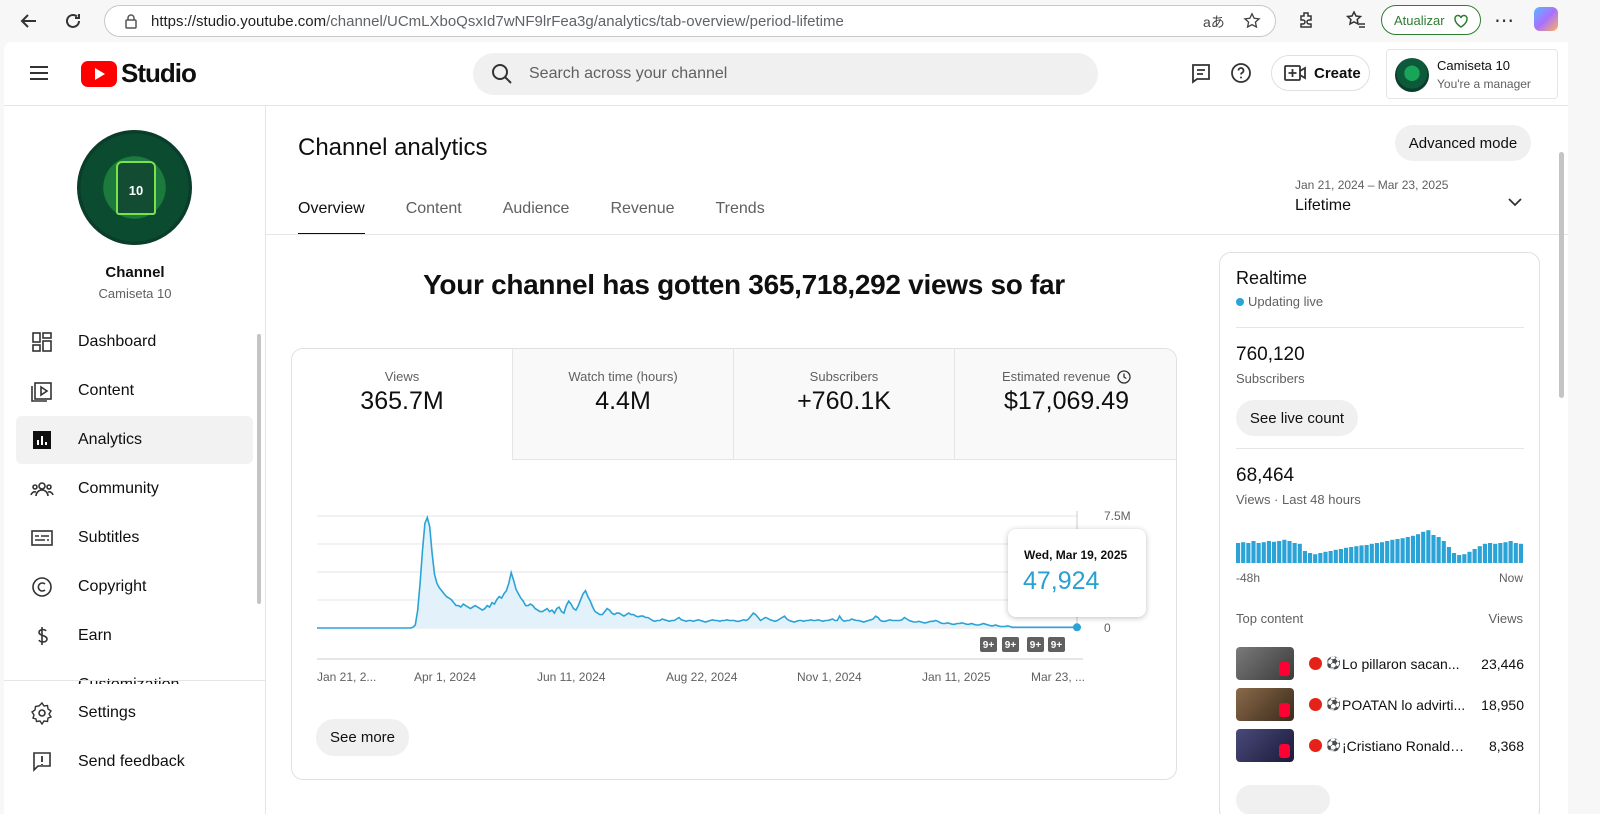 The height and width of the screenshot is (814, 1600). Describe the element at coordinates (134, 636) in the screenshot. I see `sidebar-item-earn: Earn` at that location.